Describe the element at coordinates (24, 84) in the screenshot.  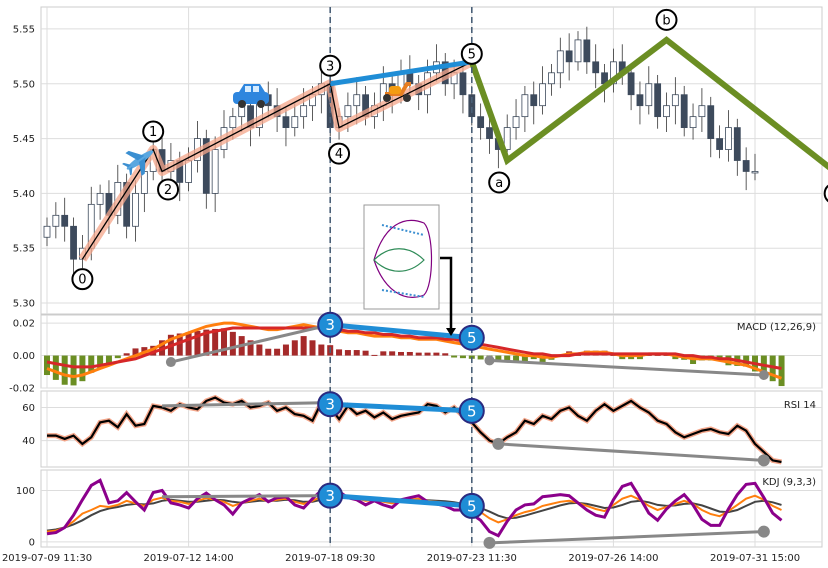
I see `y-tick-label: 5.50` at that location.